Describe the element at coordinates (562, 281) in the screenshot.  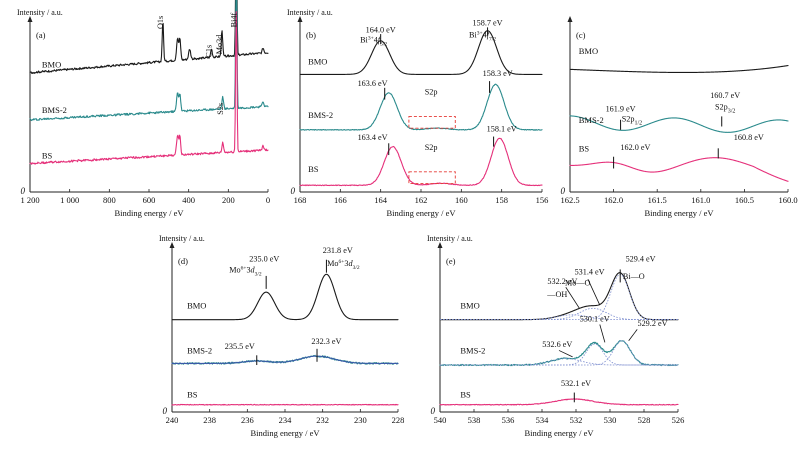
I see `peak-label: 532.2 eV` at that location.